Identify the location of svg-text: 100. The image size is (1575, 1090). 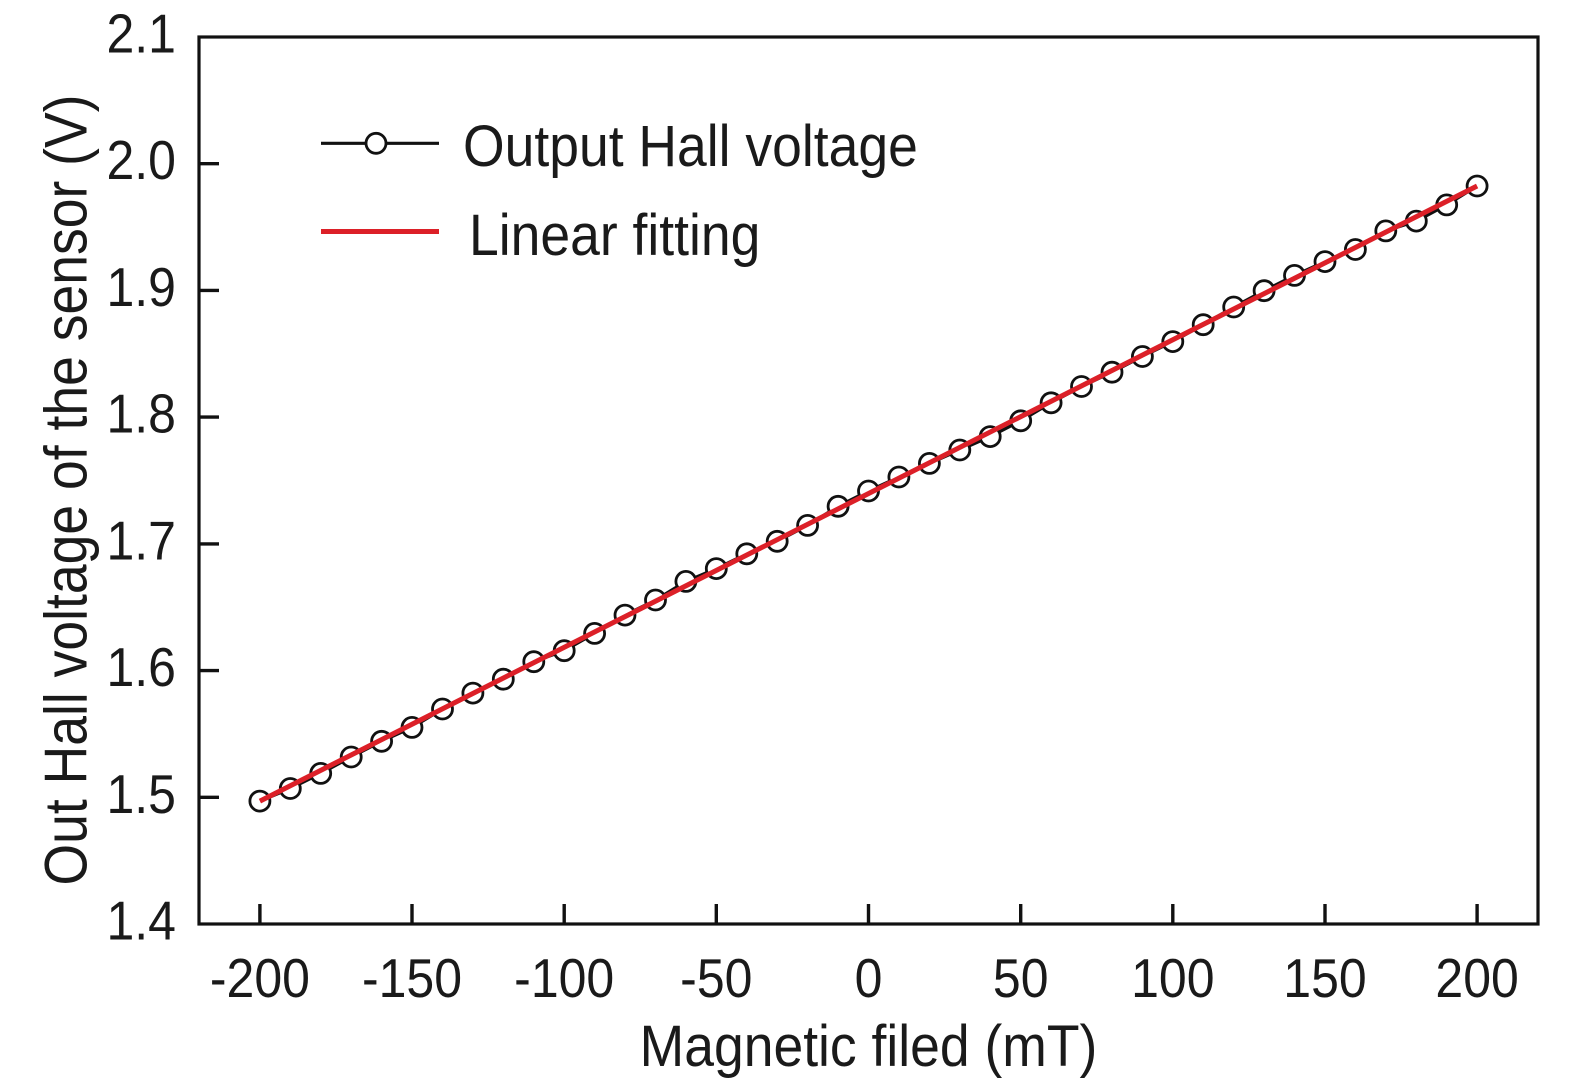
(1172, 979).